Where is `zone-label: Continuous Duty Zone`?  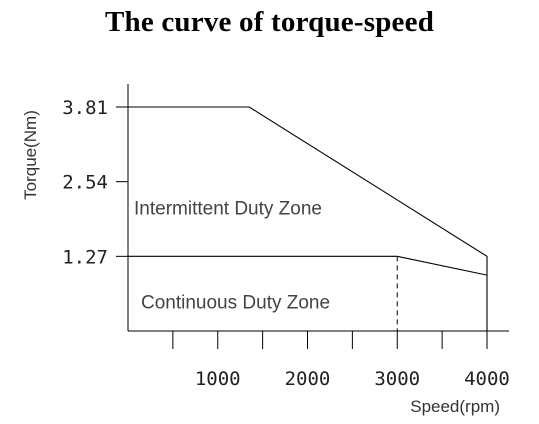 zone-label: Continuous Duty Zone is located at coordinates (235, 303).